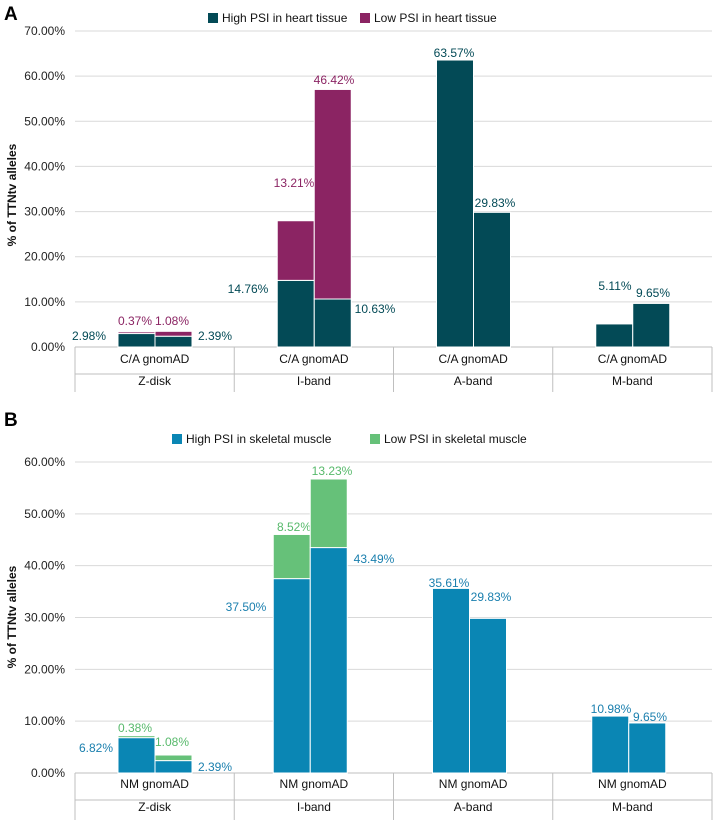 Image resolution: width=714 pixels, height=820 pixels. Describe the element at coordinates (614, 286) in the screenshot. I see `data-label-high: 5.11%` at that location.